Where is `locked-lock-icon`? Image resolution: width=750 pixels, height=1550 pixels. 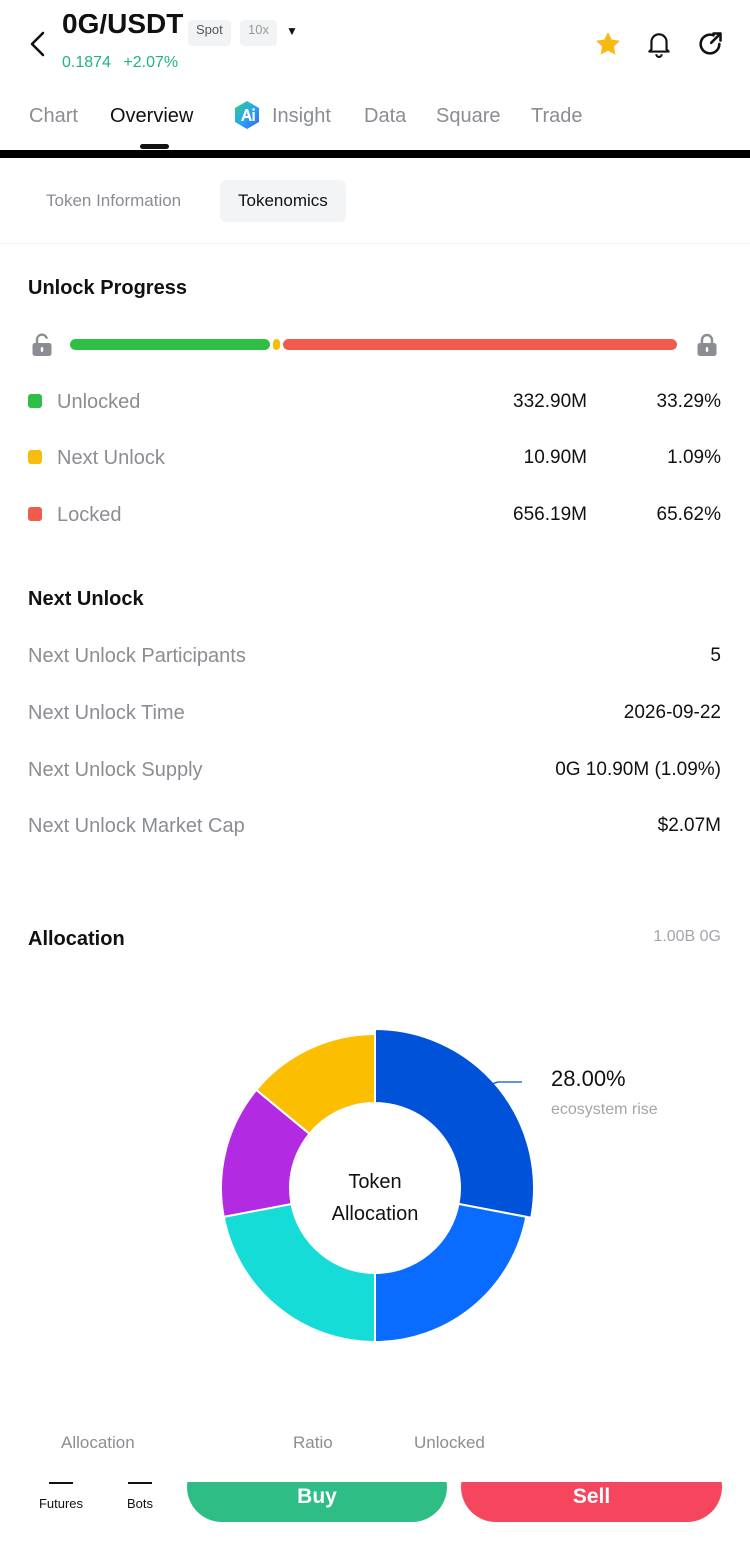
locked-lock-icon is located at coordinates (708, 345).